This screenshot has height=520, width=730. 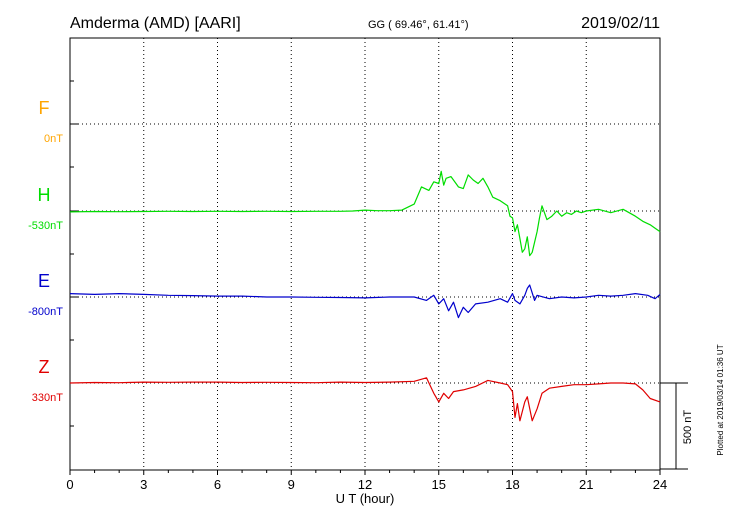 I want to click on series-line-e, so click(x=365, y=301).